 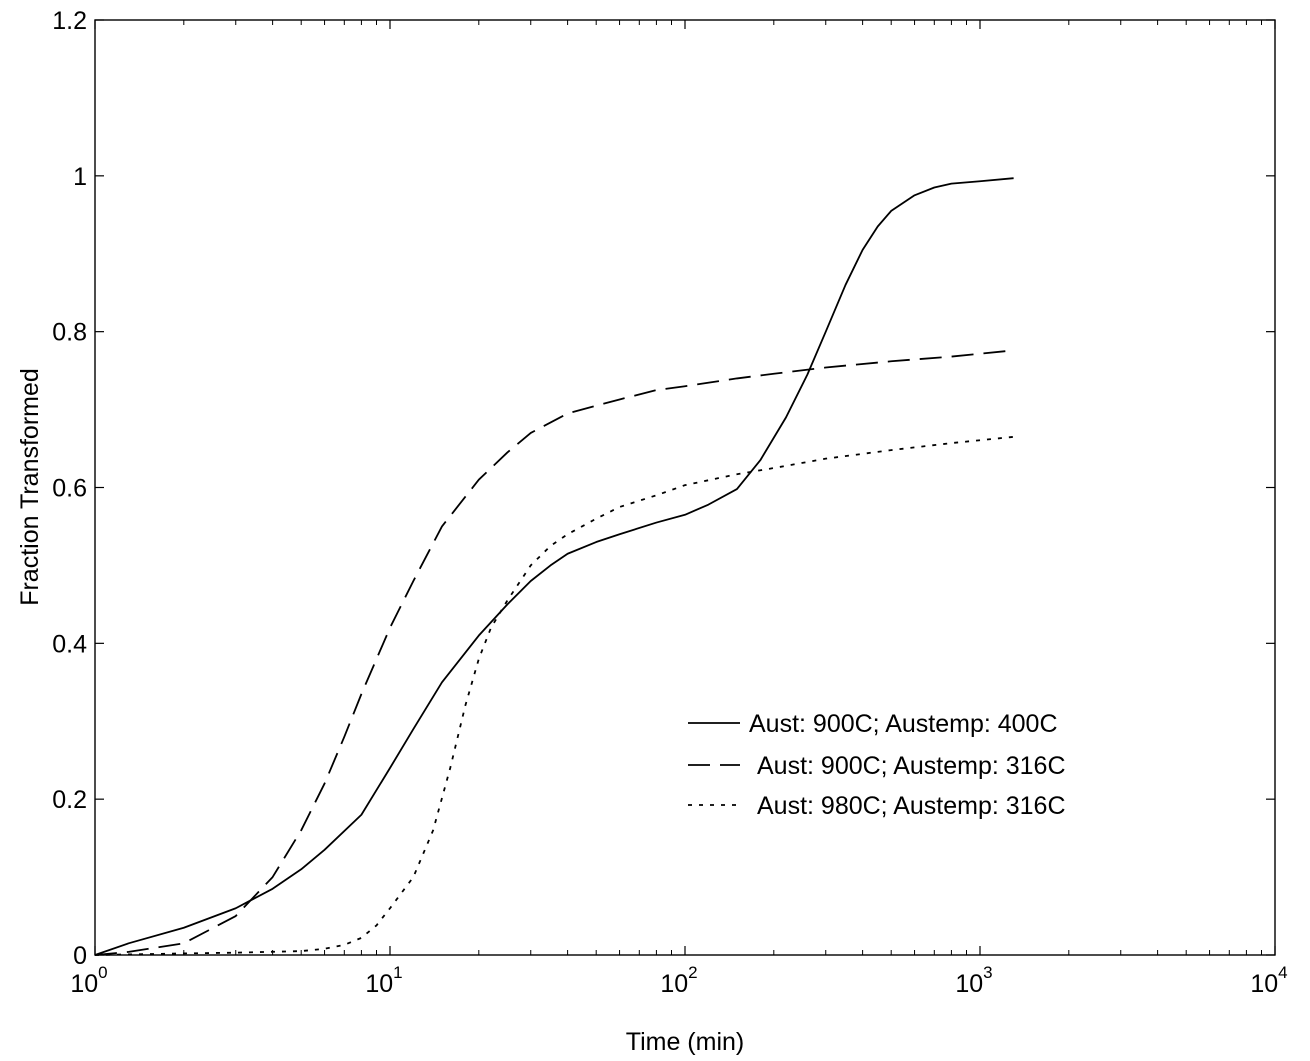 What do you see at coordinates (903, 724) in the screenshot?
I see `legend-label-1: Aust: 900C; Austemp: 400C` at bounding box center [903, 724].